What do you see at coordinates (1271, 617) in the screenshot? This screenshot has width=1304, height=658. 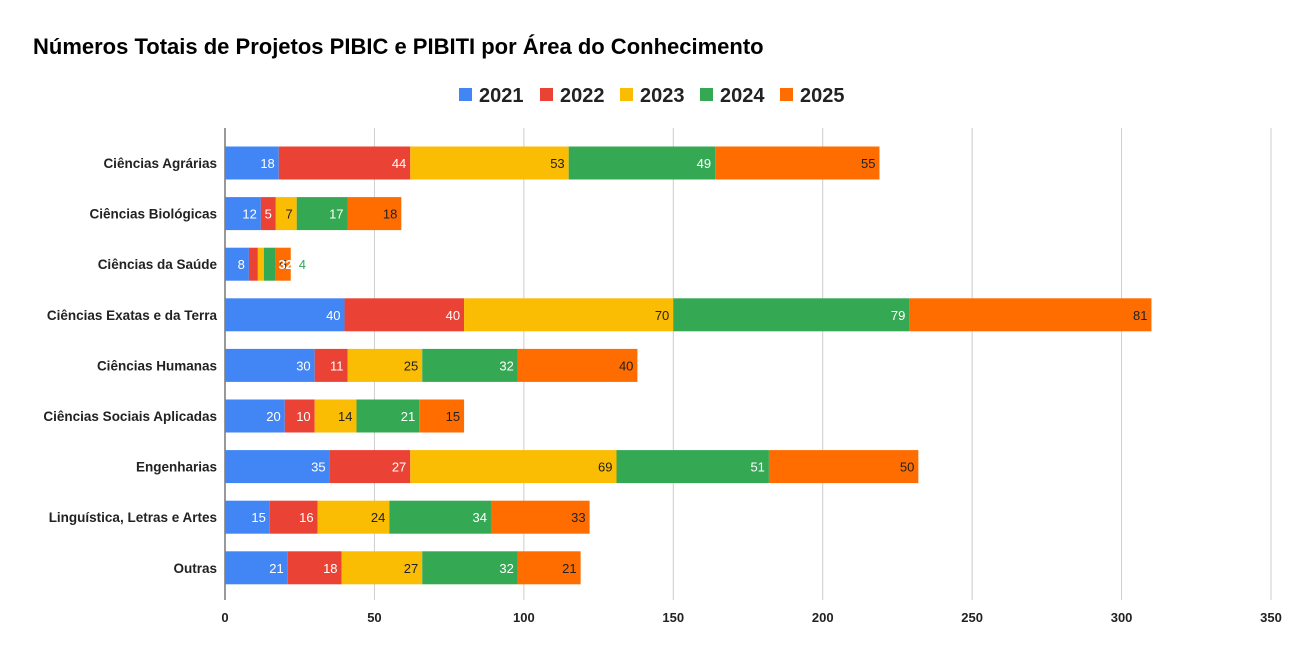 I see `x-tick-label: 350` at bounding box center [1271, 617].